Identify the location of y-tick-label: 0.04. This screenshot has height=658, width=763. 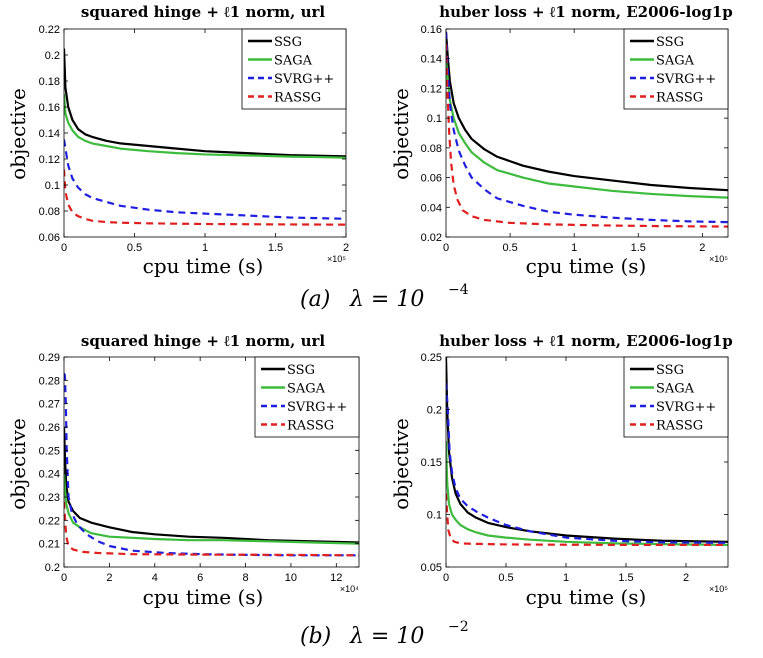
(431, 208).